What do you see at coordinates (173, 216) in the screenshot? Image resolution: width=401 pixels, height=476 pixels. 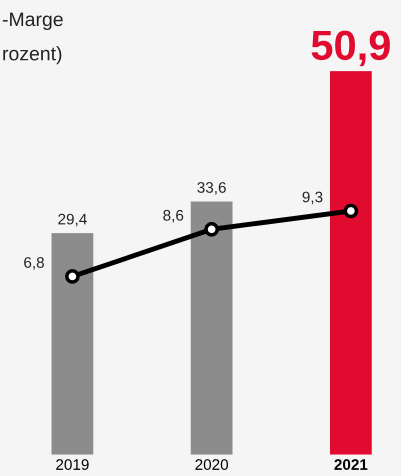 I see `data-label: 8,6` at bounding box center [173, 216].